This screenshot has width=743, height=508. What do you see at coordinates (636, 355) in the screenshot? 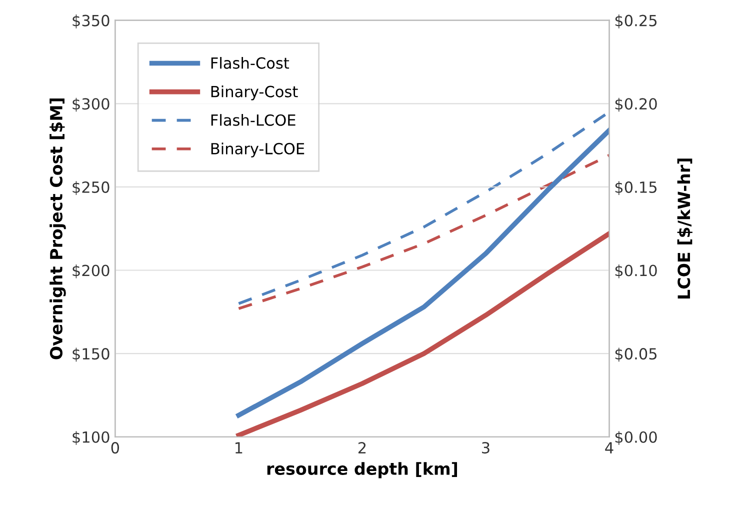
I see `y2-tick-label: $0.05` at bounding box center [636, 355].